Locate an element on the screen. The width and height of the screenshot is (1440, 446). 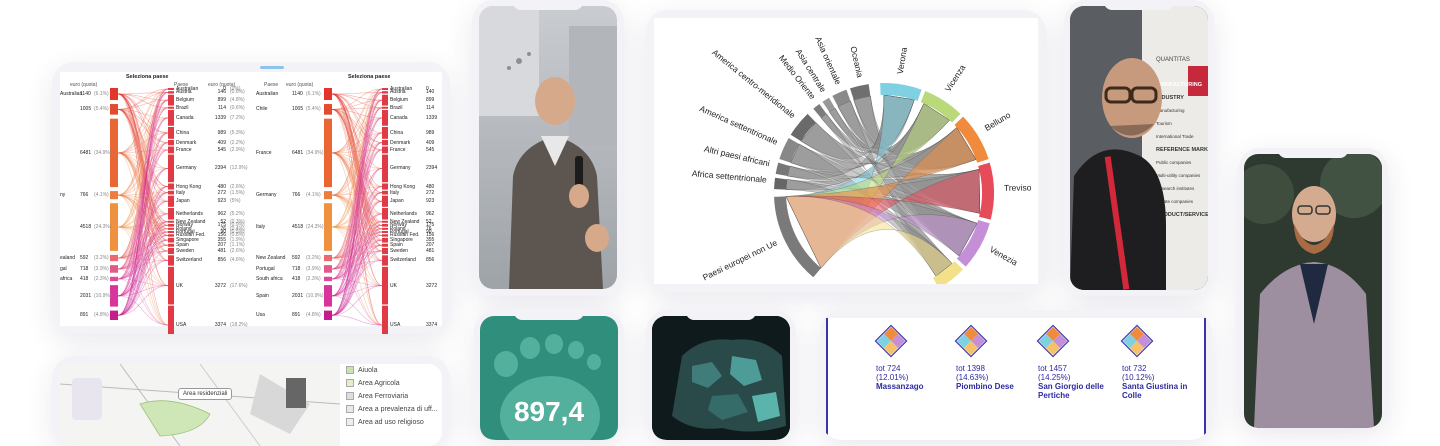
legend-item: Area ad uso religioso is located at coordinates (385, 422).